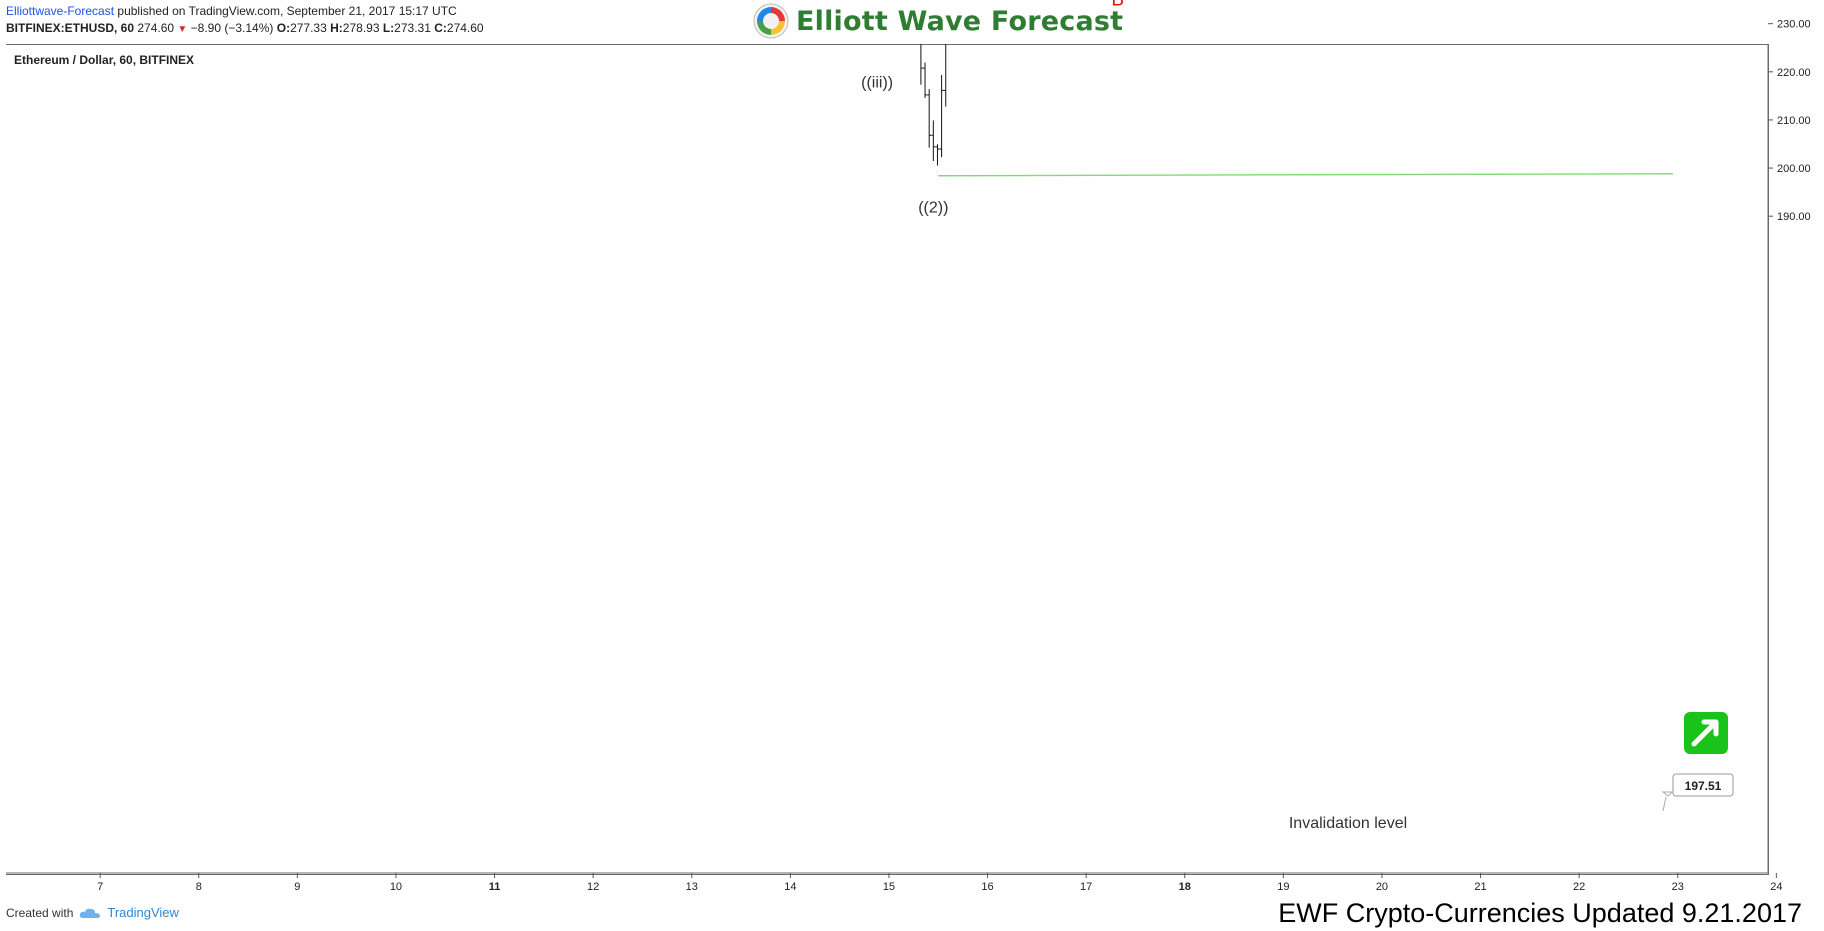 The width and height of the screenshot is (1824, 931). Describe the element at coordinates (692, 887) in the screenshot. I see `x-tick-label: 13` at that location.